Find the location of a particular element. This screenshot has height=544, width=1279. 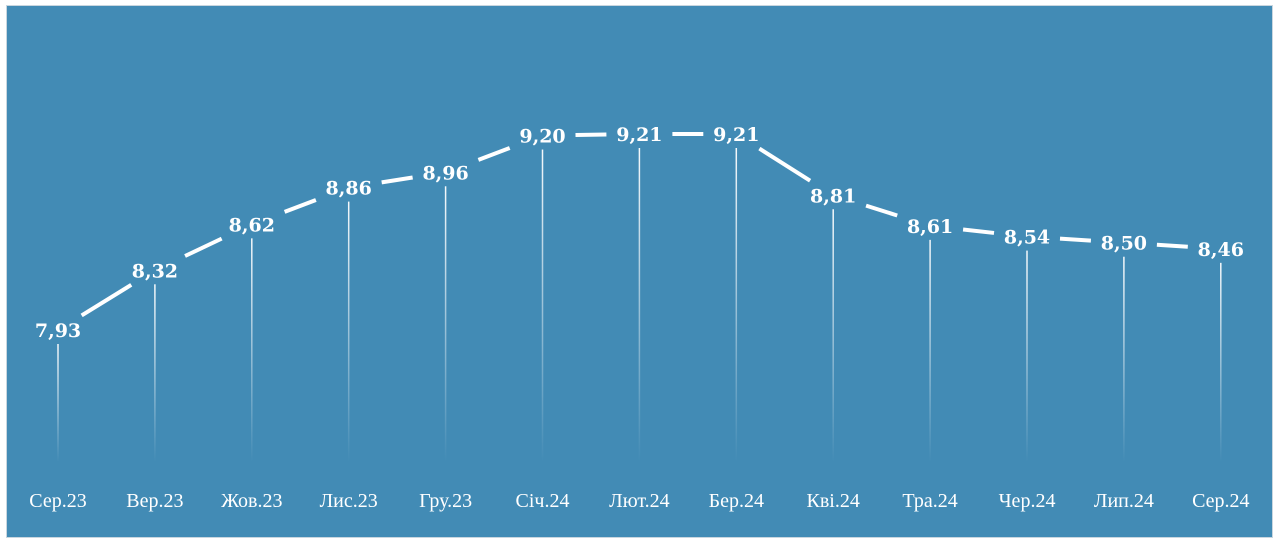

x-tick-label: Гру.23 is located at coordinates (445, 501).